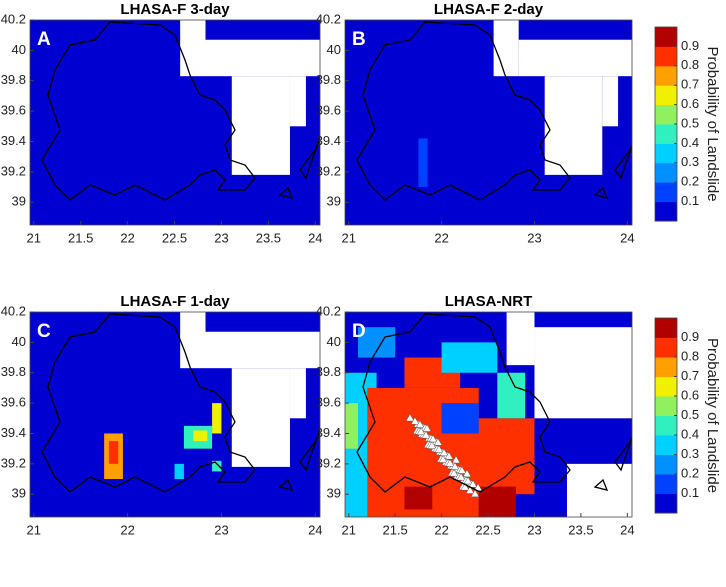 This screenshot has height=587, width=726. Describe the element at coordinates (690, 375) in the screenshot. I see `colorbar-tick-label: 0.7` at that location.